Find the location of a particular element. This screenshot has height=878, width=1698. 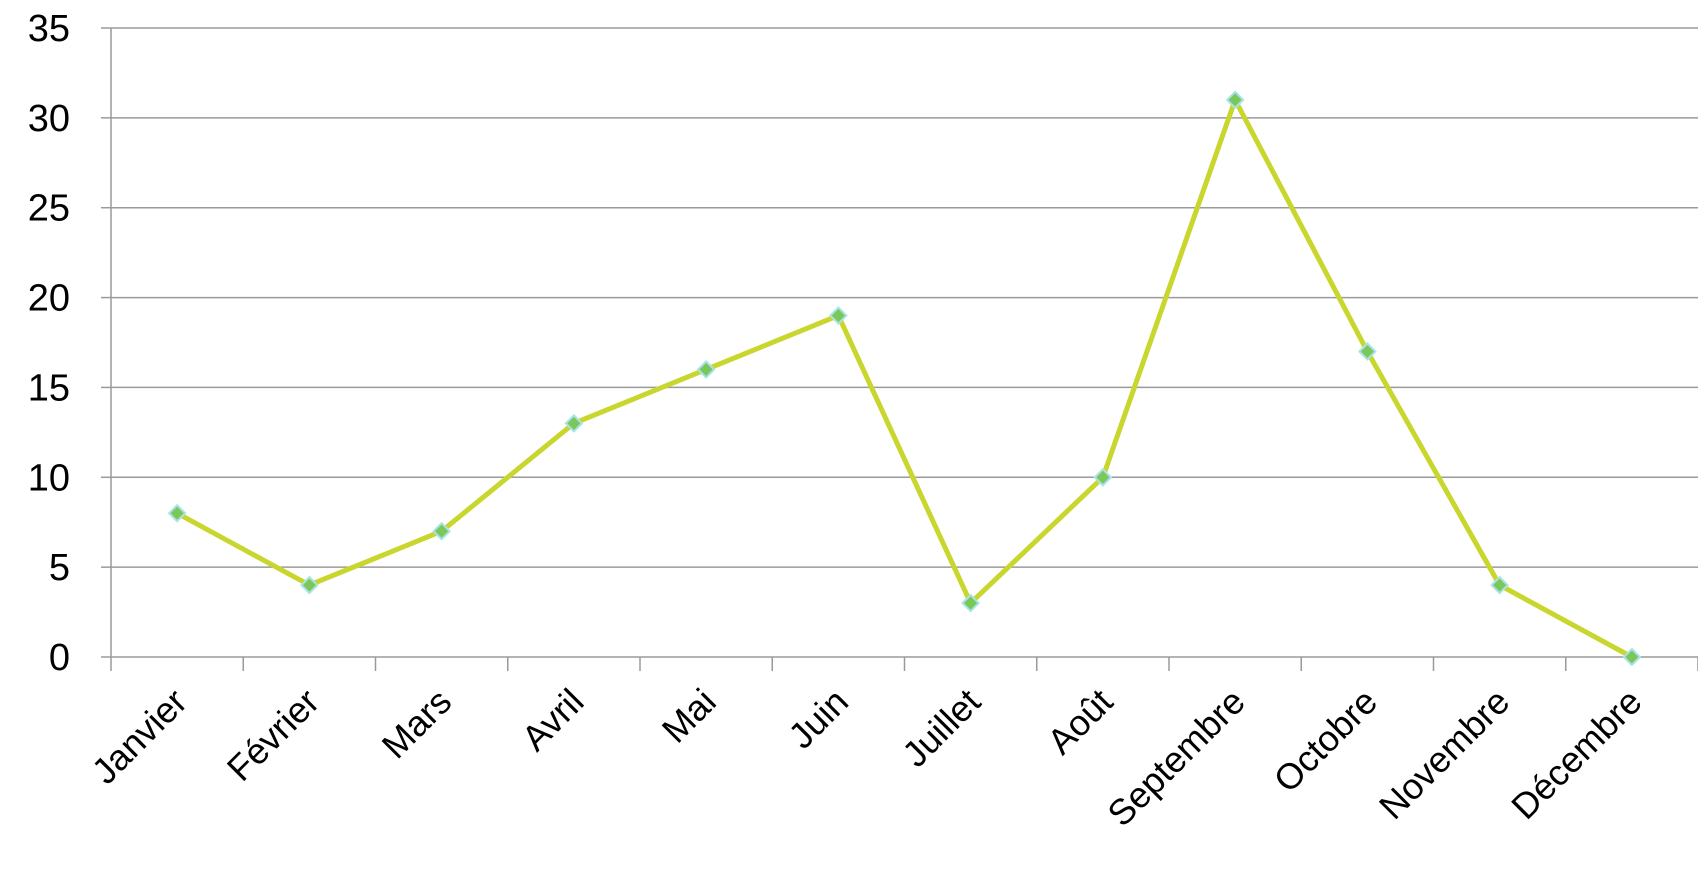

y-axis-tick-labels: 0 5 10 15 20 25 30 35 is located at coordinates (49, 343).